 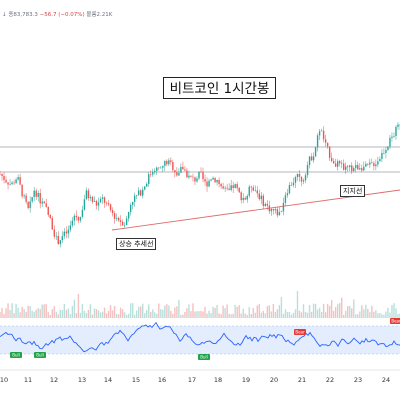 I want to click on x-tick-label: 19, so click(x=246, y=380).